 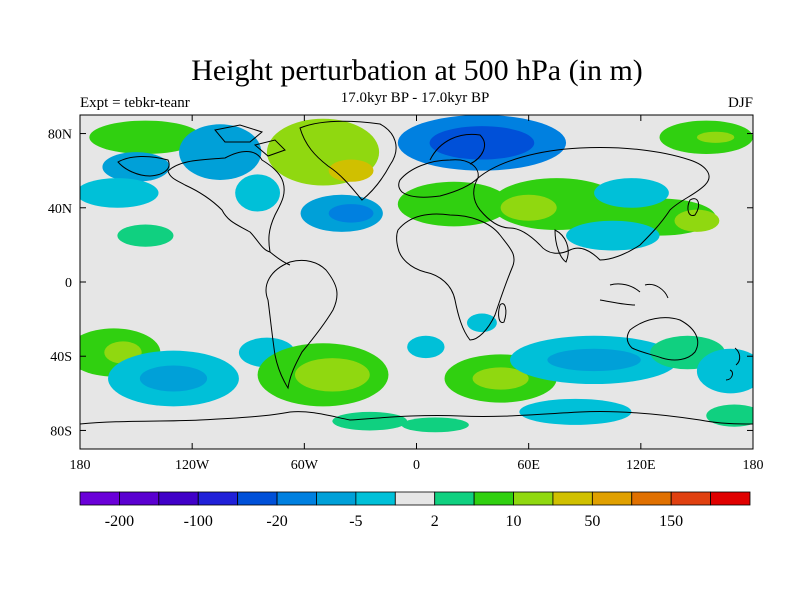 I want to click on lon-tick-label: 60W, so click(x=305, y=465).